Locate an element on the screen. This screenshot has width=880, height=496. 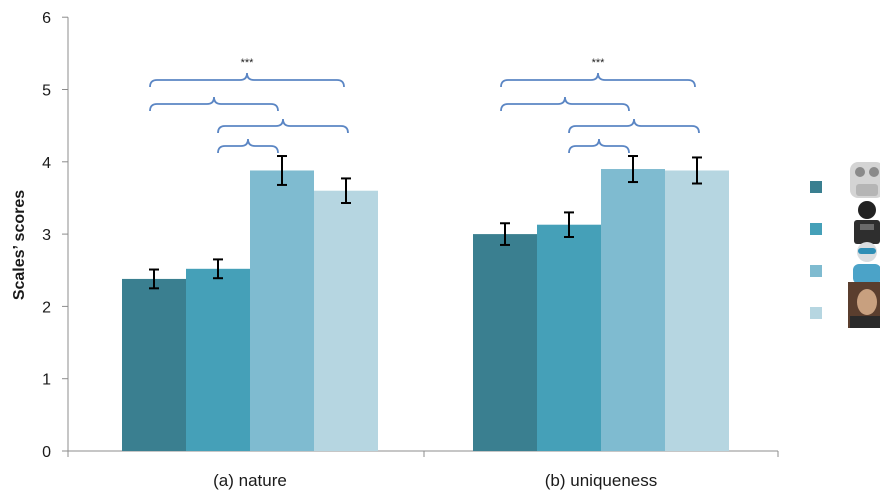
y-tick-label: 6 is located at coordinates (46, 18).